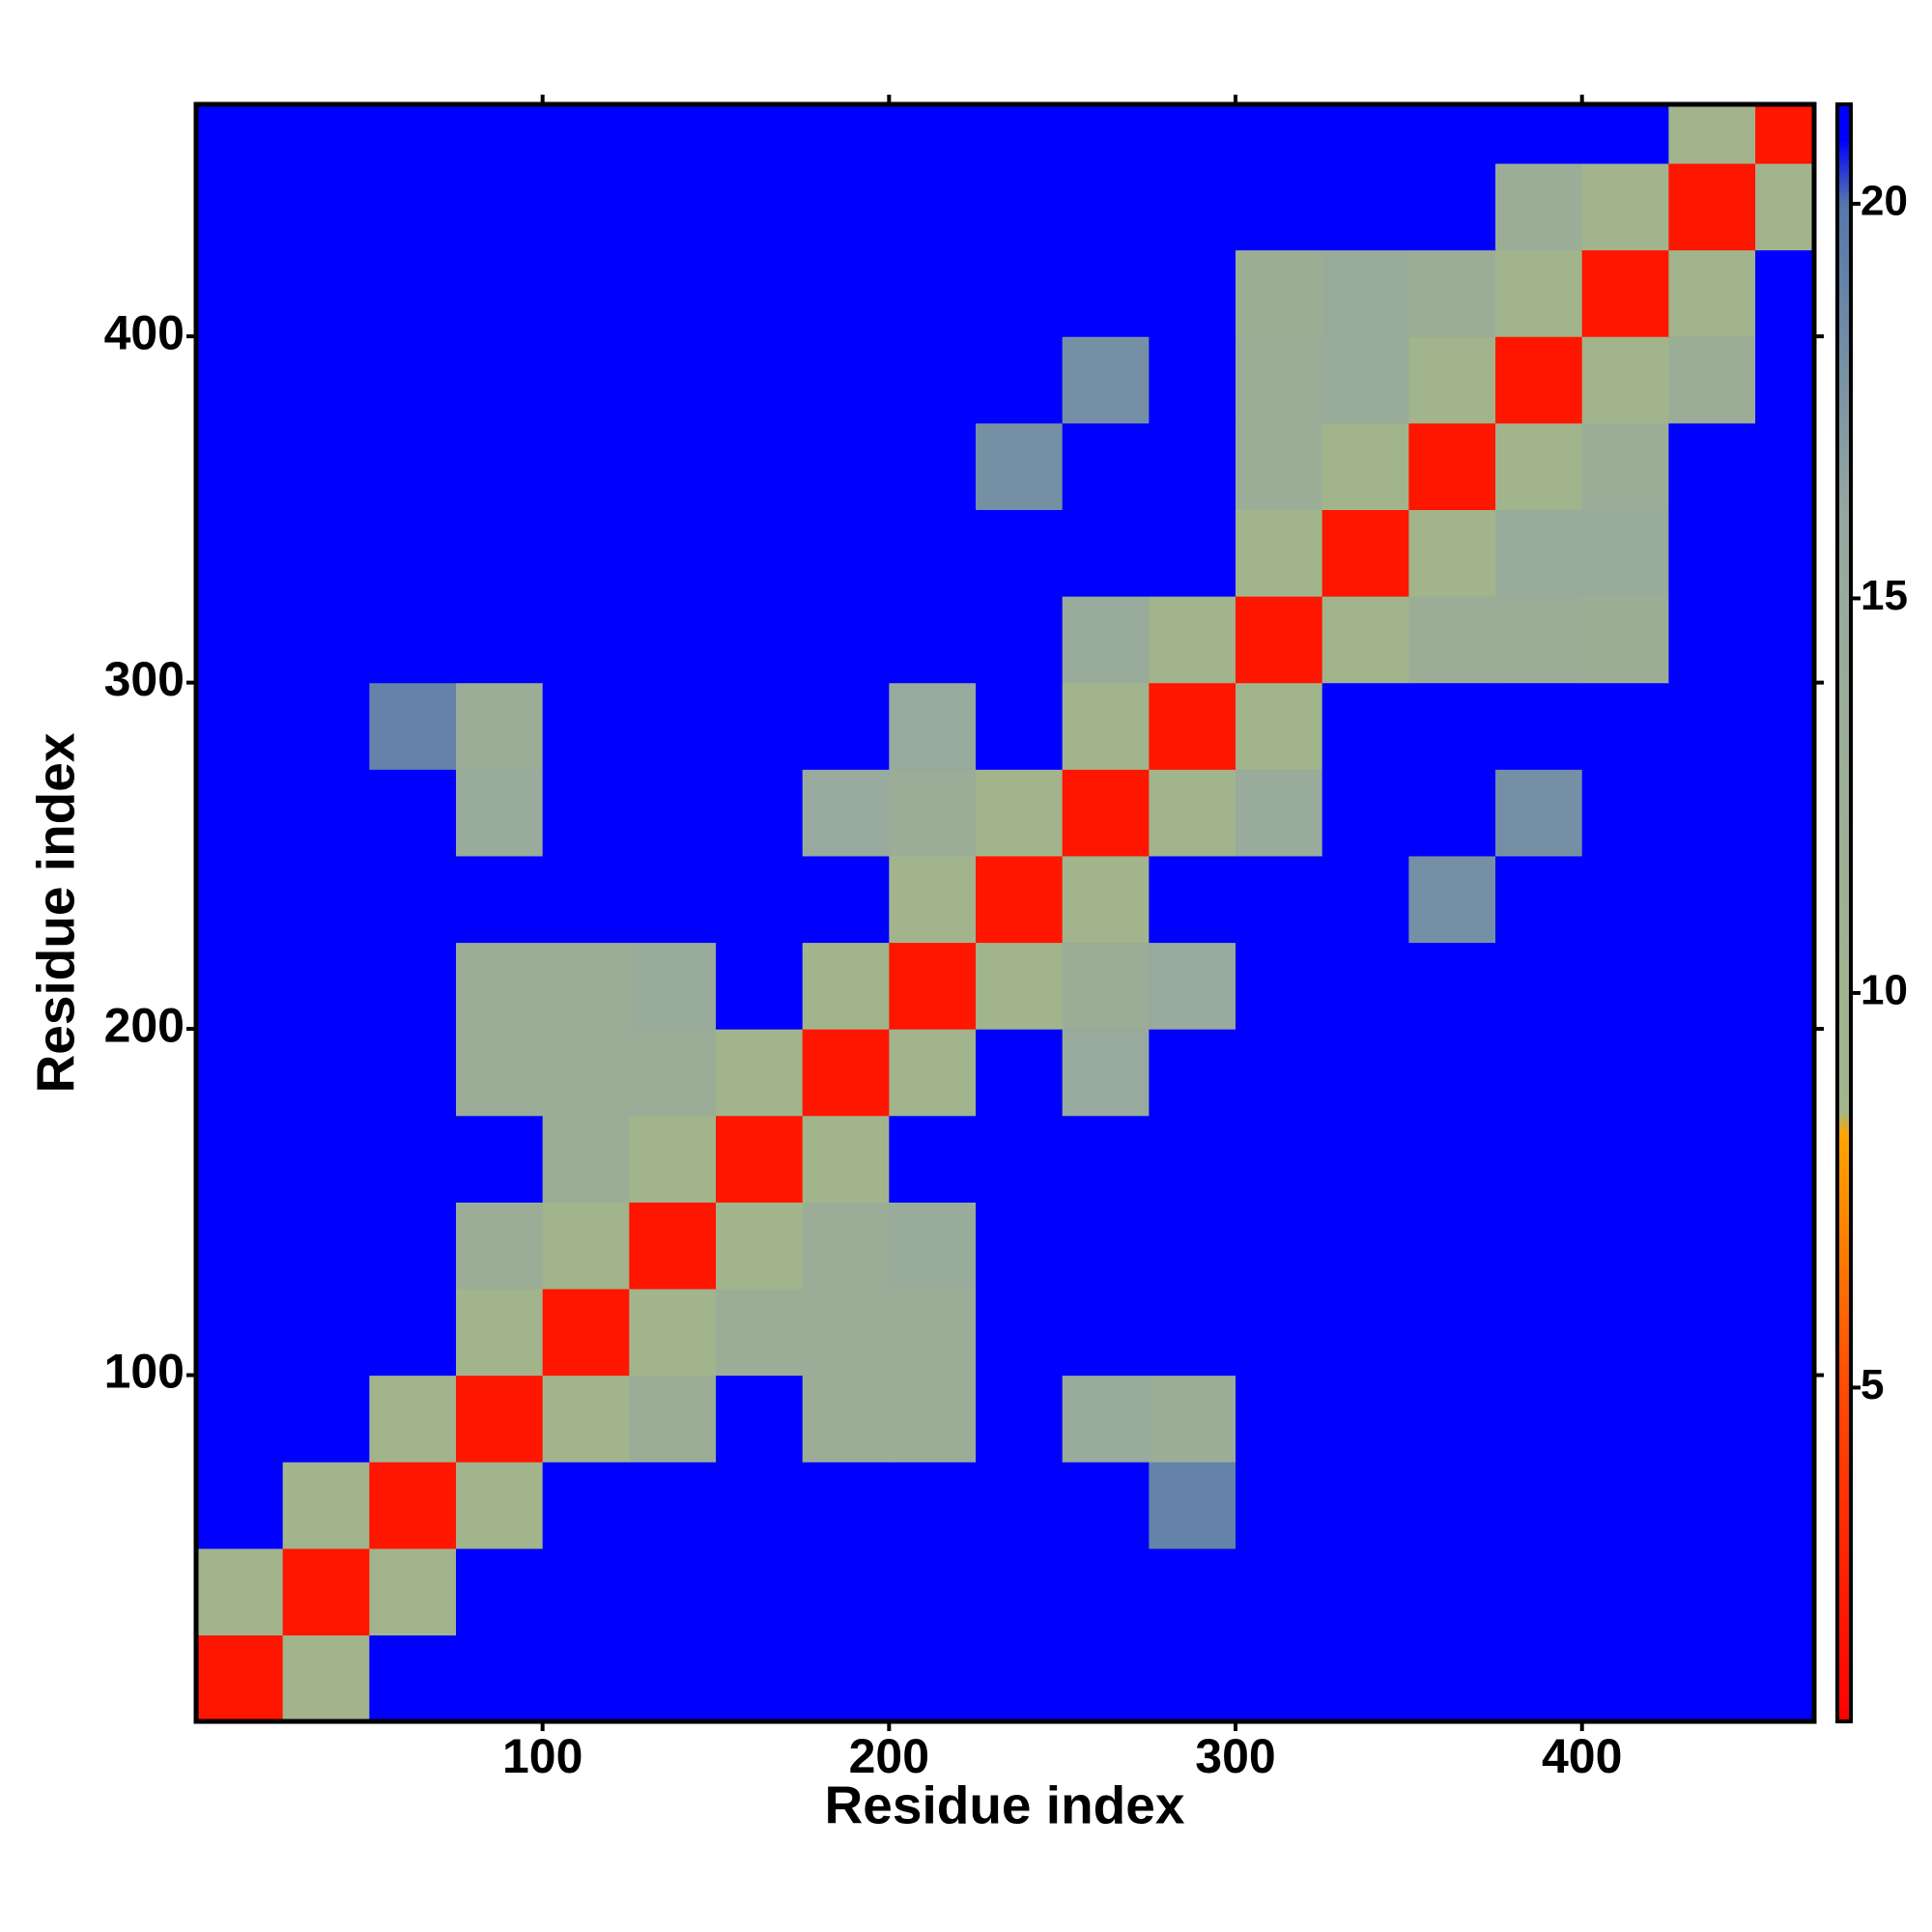  What do you see at coordinates (889, 1756) in the screenshot?
I see `x-tick-label: 200` at bounding box center [889, 1756].